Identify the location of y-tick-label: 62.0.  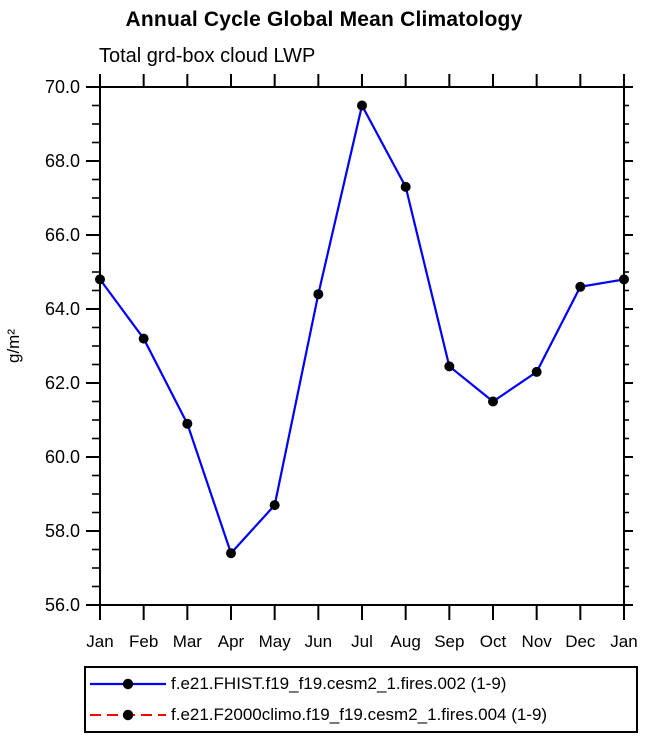
(62, 383).